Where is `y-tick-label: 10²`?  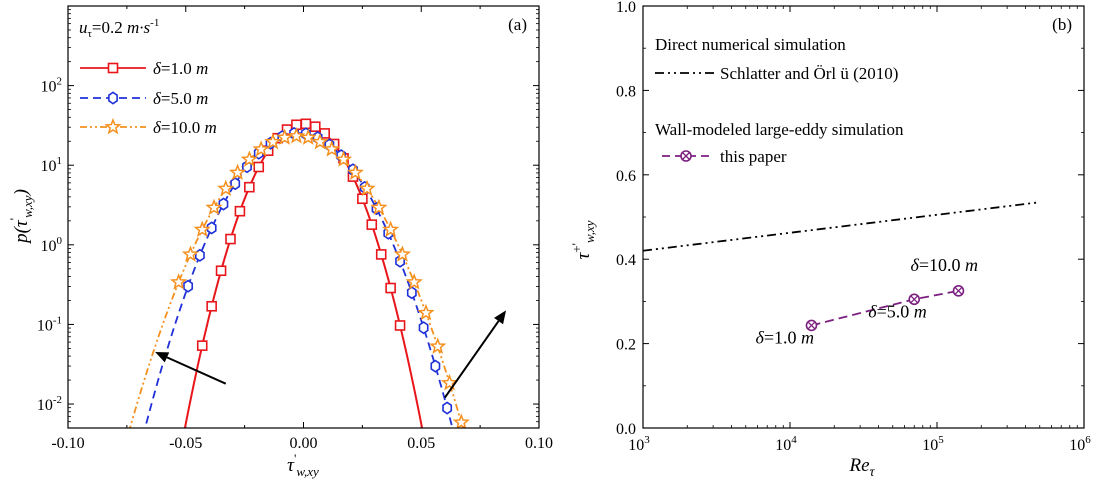
y-tick-label: 10² is located at coordinates (52, 86).